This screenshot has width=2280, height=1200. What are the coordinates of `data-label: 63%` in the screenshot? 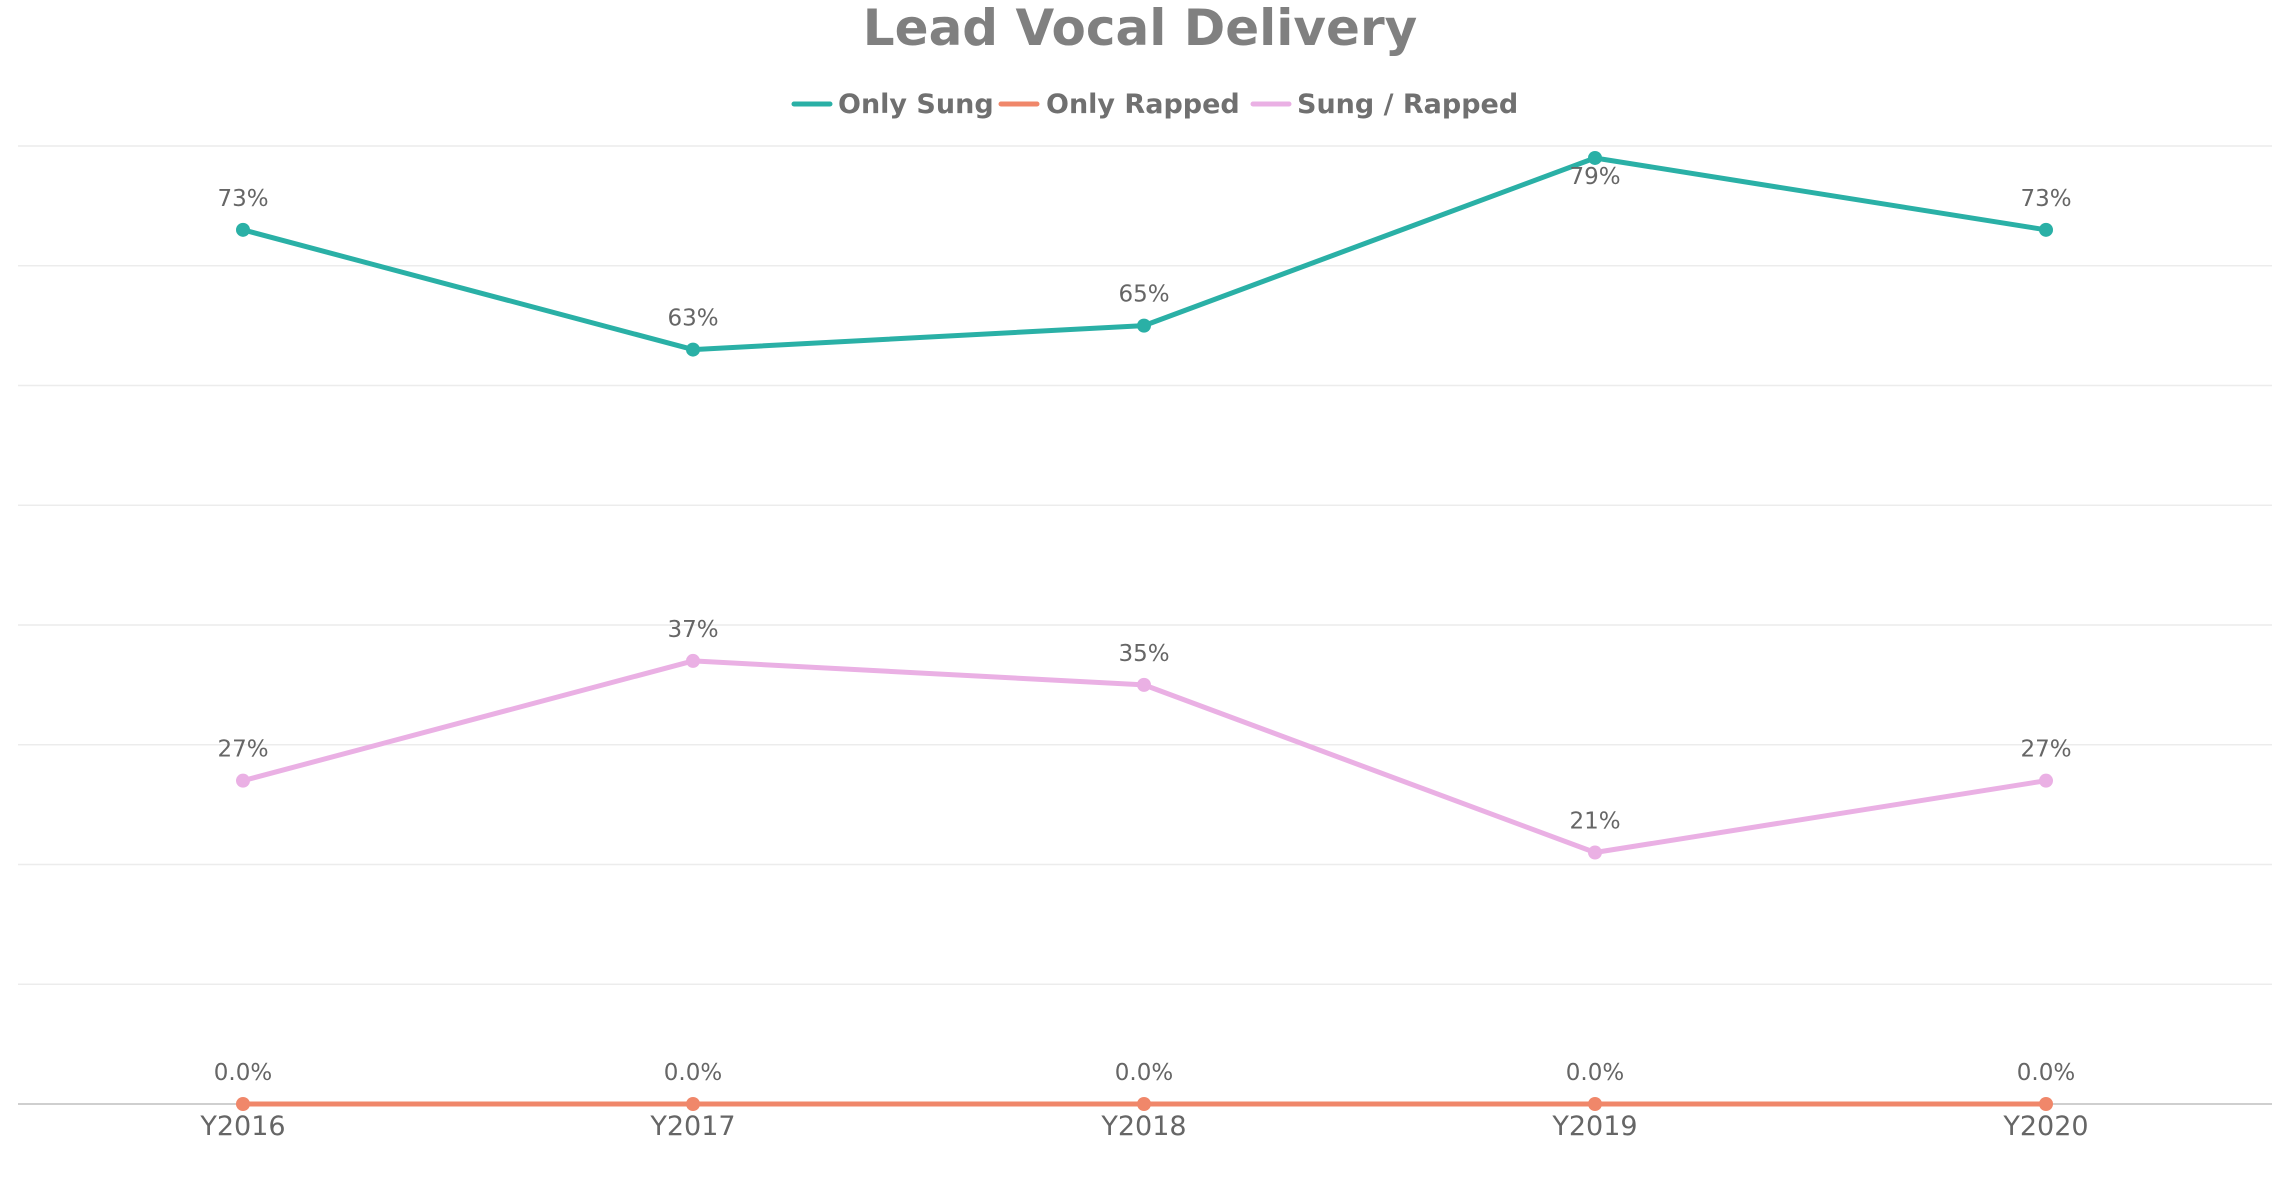 It's located at (692, 319).